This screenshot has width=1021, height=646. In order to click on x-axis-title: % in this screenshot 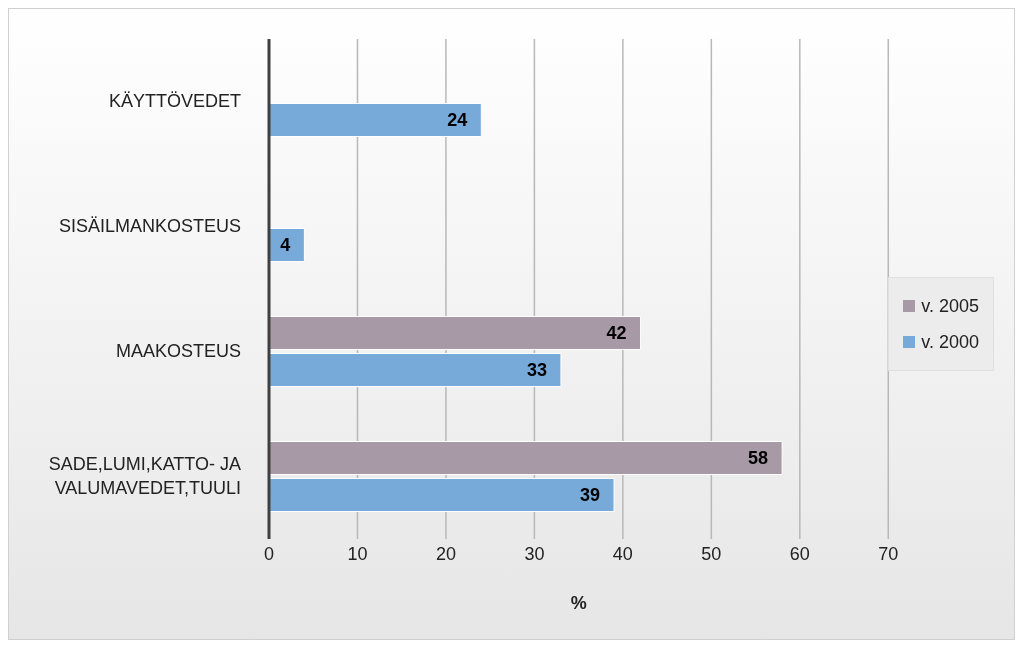, I will do `click(578, 603)`.